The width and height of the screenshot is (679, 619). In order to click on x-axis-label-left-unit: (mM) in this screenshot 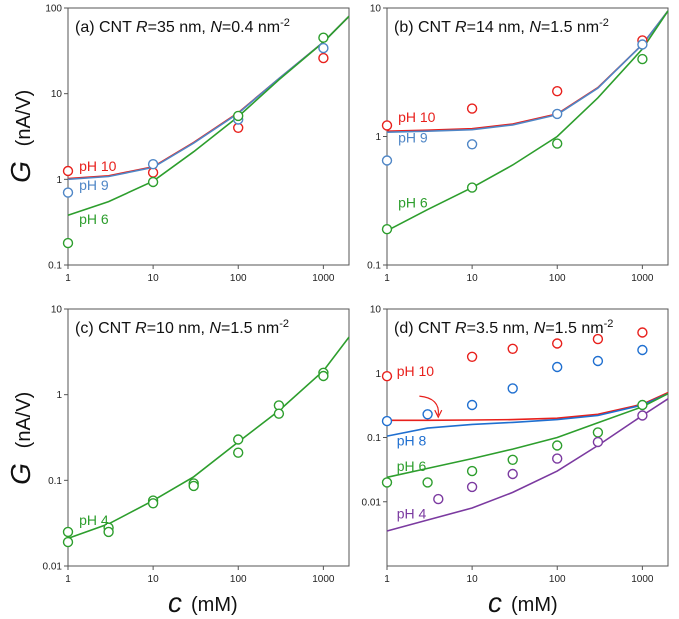, I will do `click(214, 605)`.